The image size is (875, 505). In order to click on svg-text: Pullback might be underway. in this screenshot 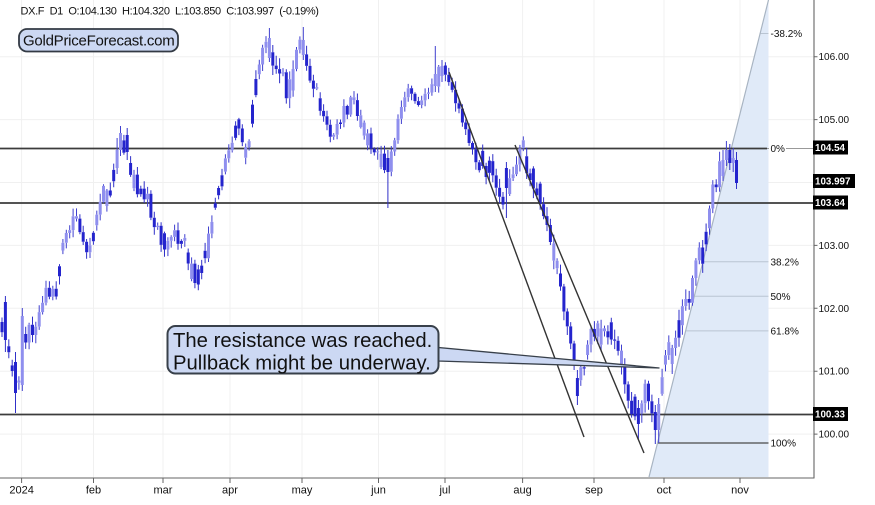, I will do `click(302, 364)`.